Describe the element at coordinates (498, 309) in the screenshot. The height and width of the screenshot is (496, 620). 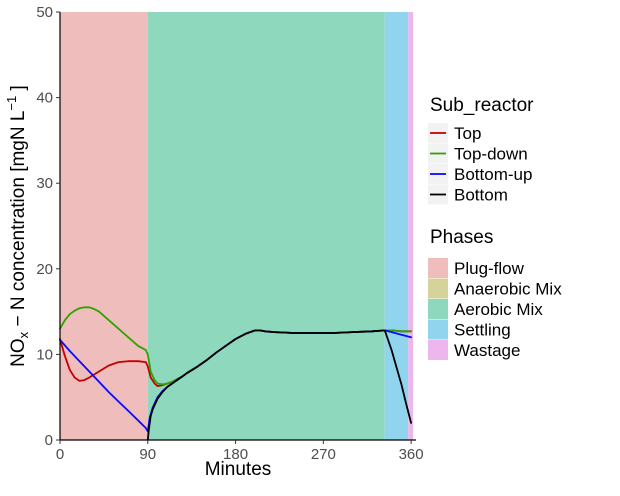
I see `legend-label-aerobic-mix: Aerobic Mix` at that location.